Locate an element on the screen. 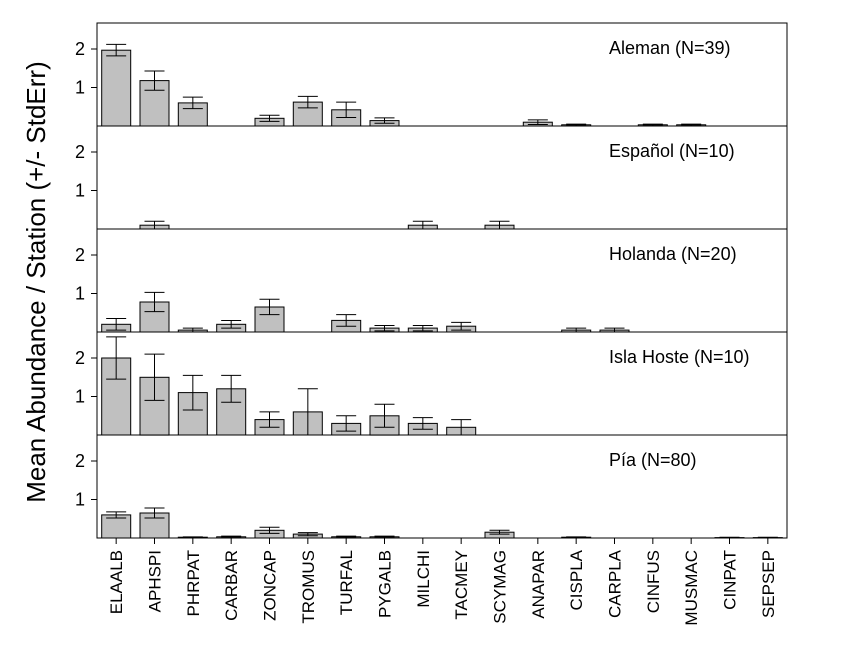  panel-frame is located at coordinates (442, 486).